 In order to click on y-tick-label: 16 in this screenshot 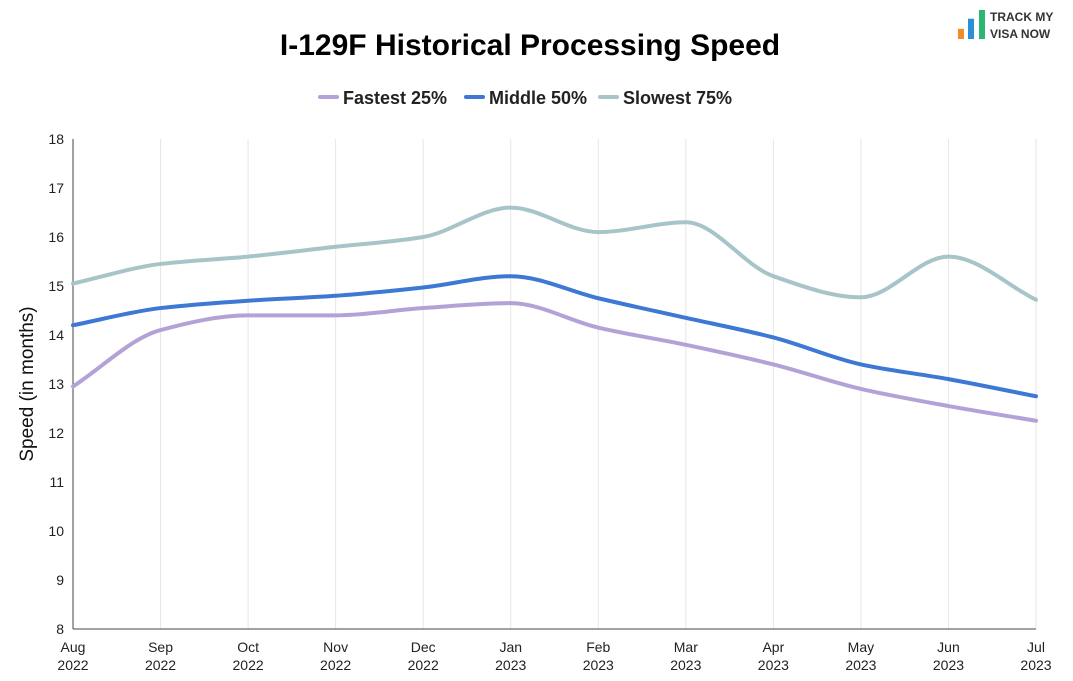, I will do `click(56, 237)`.